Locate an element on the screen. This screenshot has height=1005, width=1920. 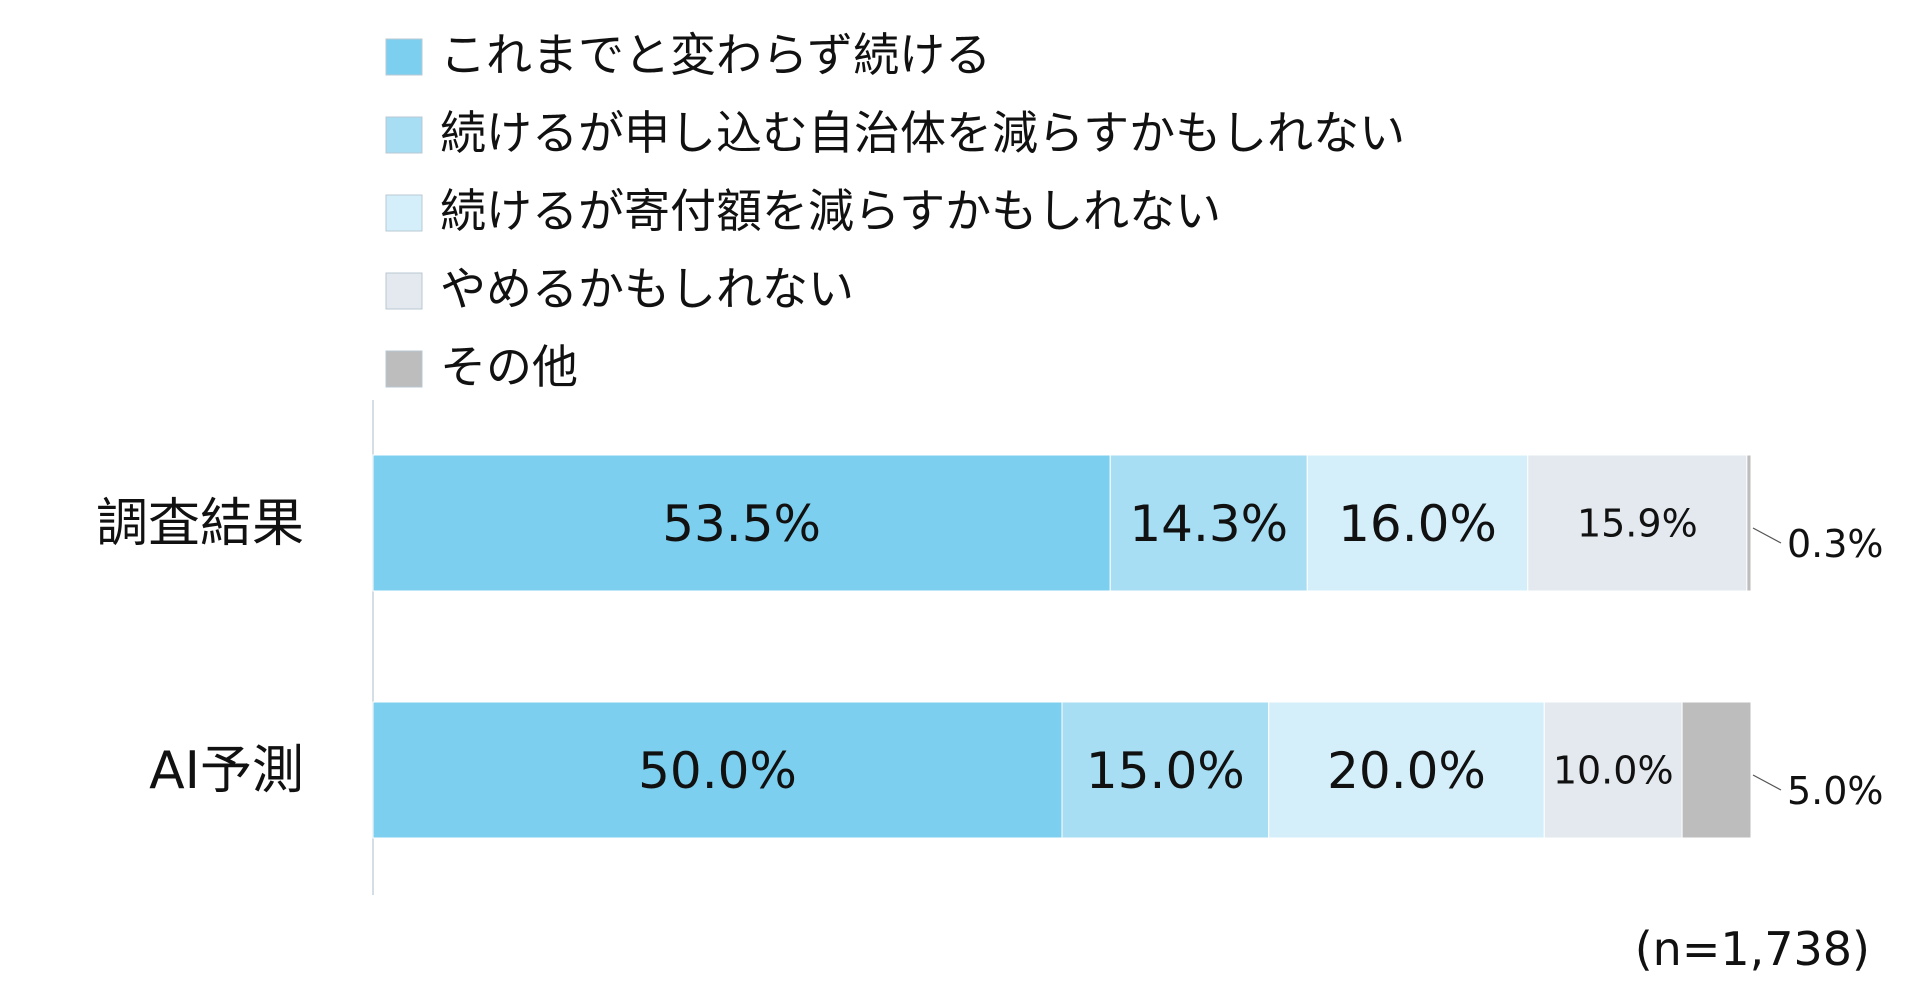
data-label: 50.0% is located at coordinates (717, 771).